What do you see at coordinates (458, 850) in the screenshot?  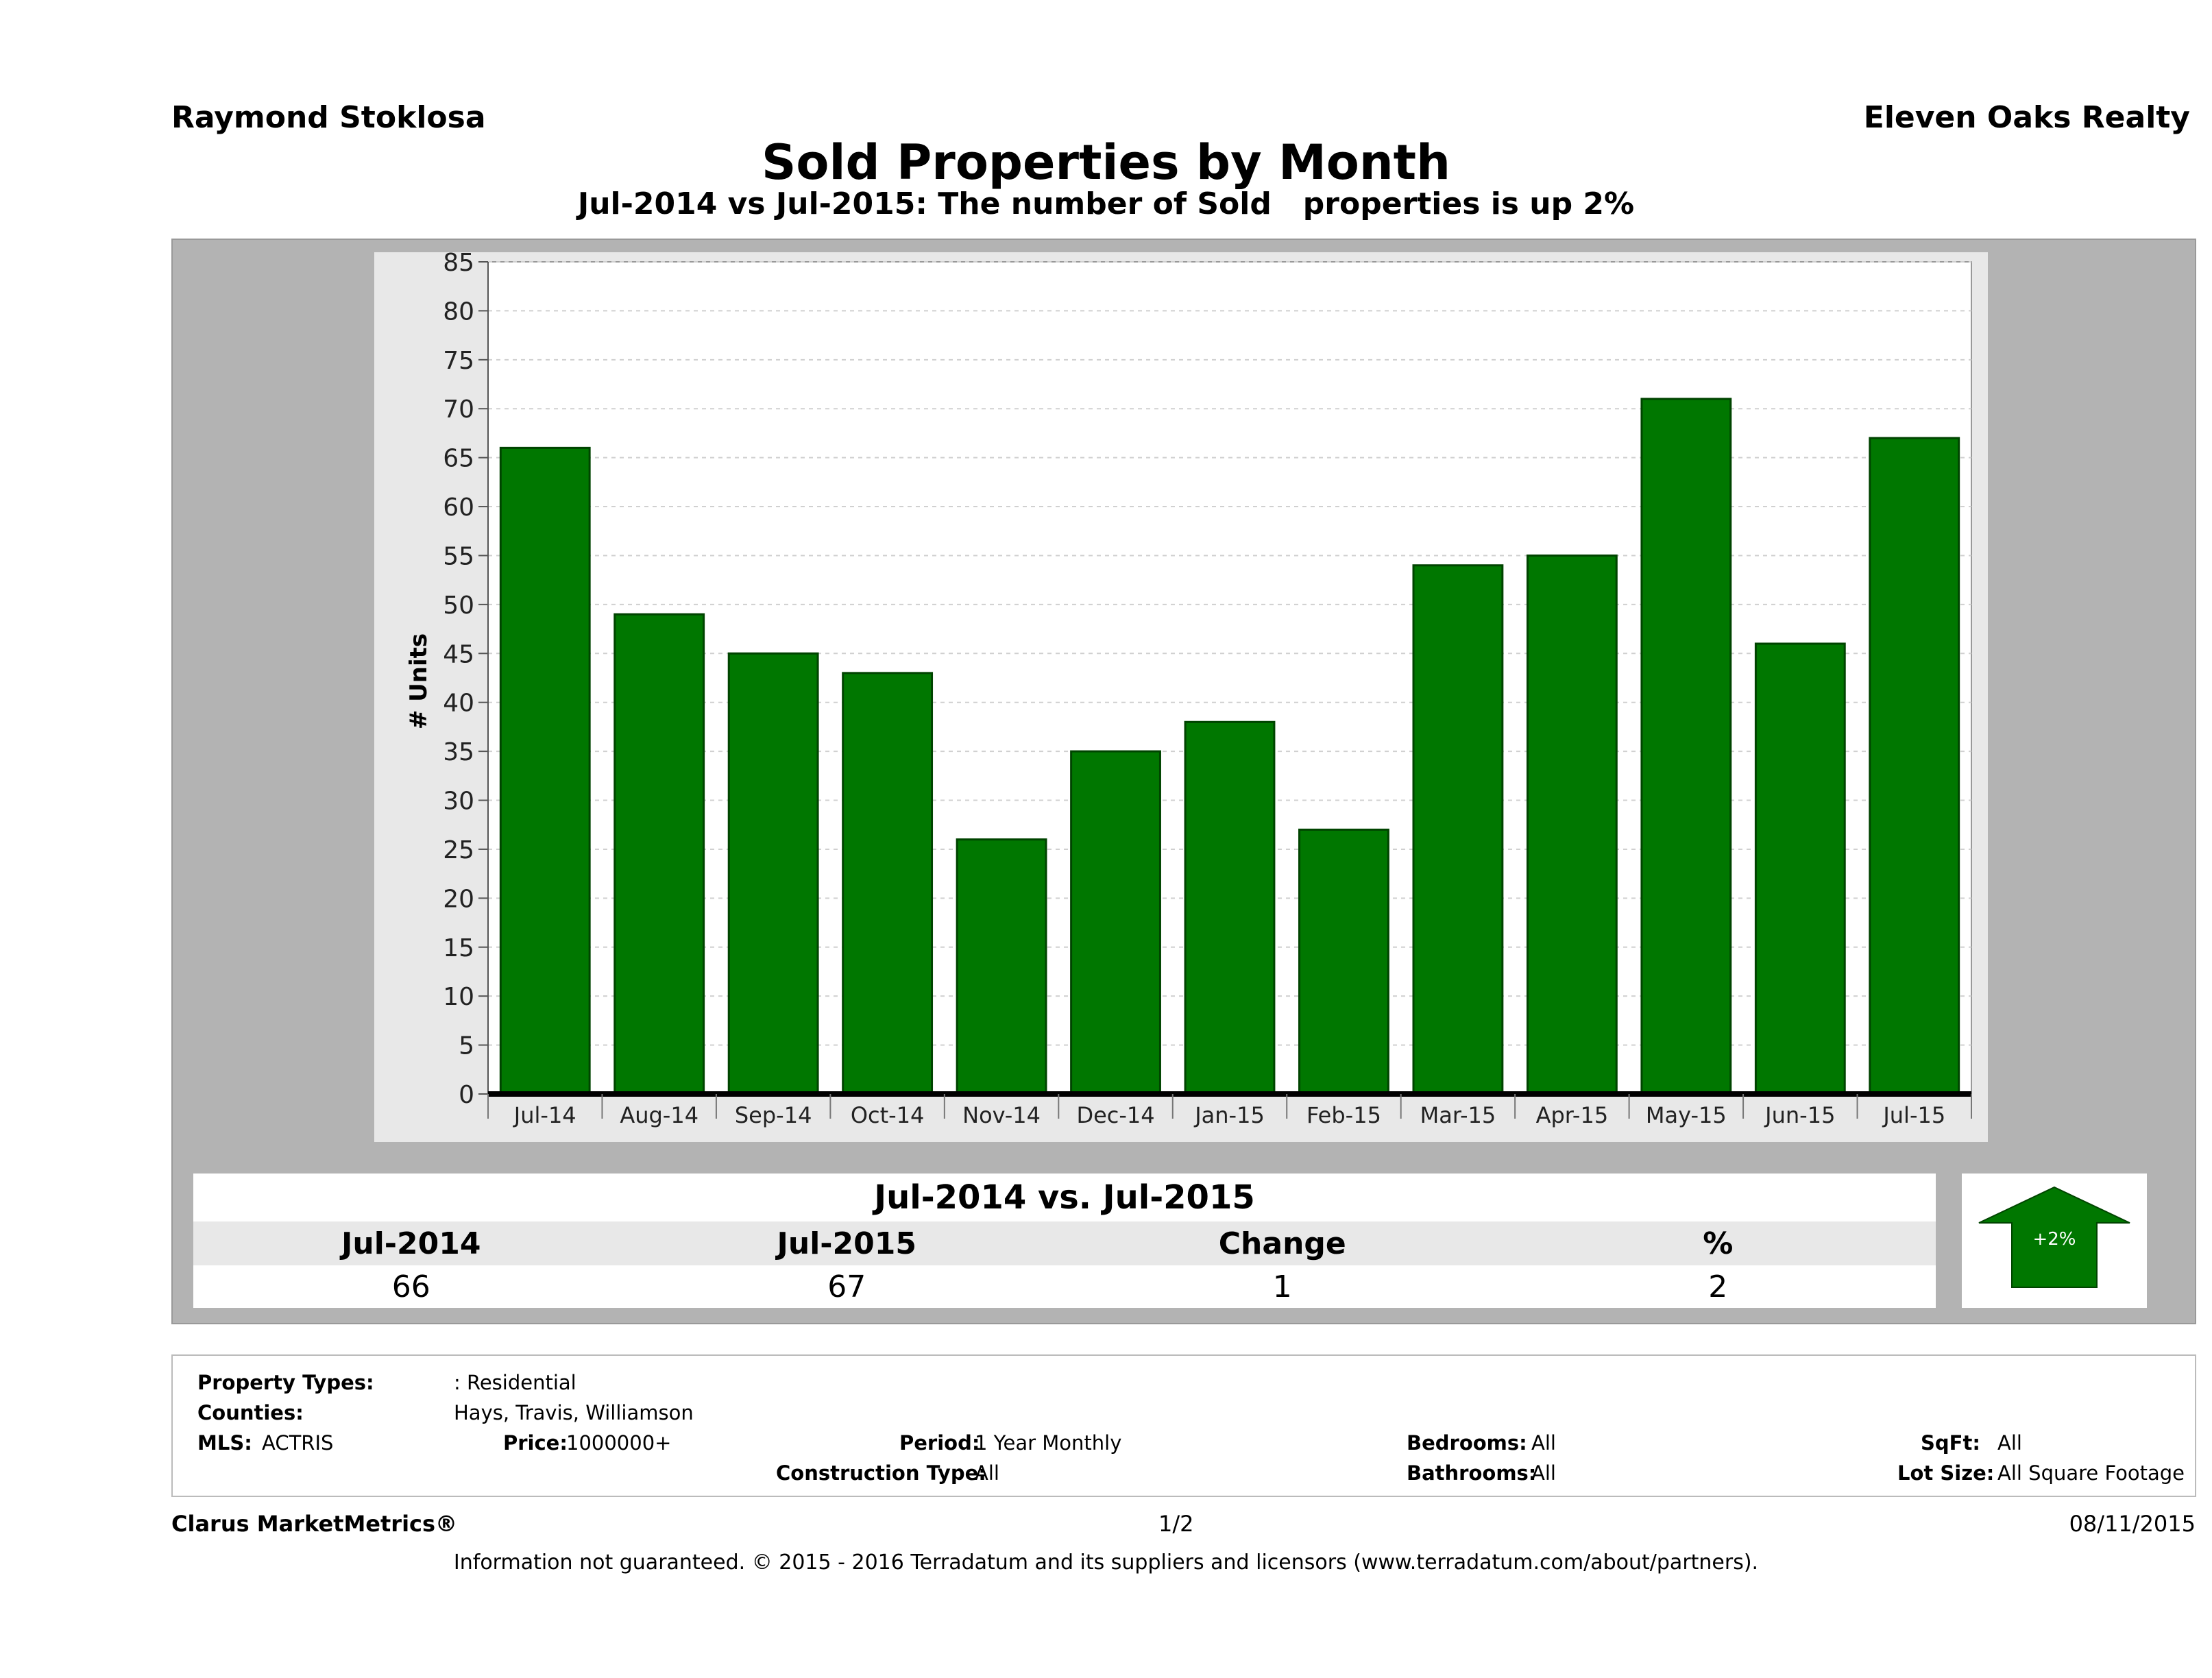 I see `y-tick-label: 25` at bounding box center [458, 850].